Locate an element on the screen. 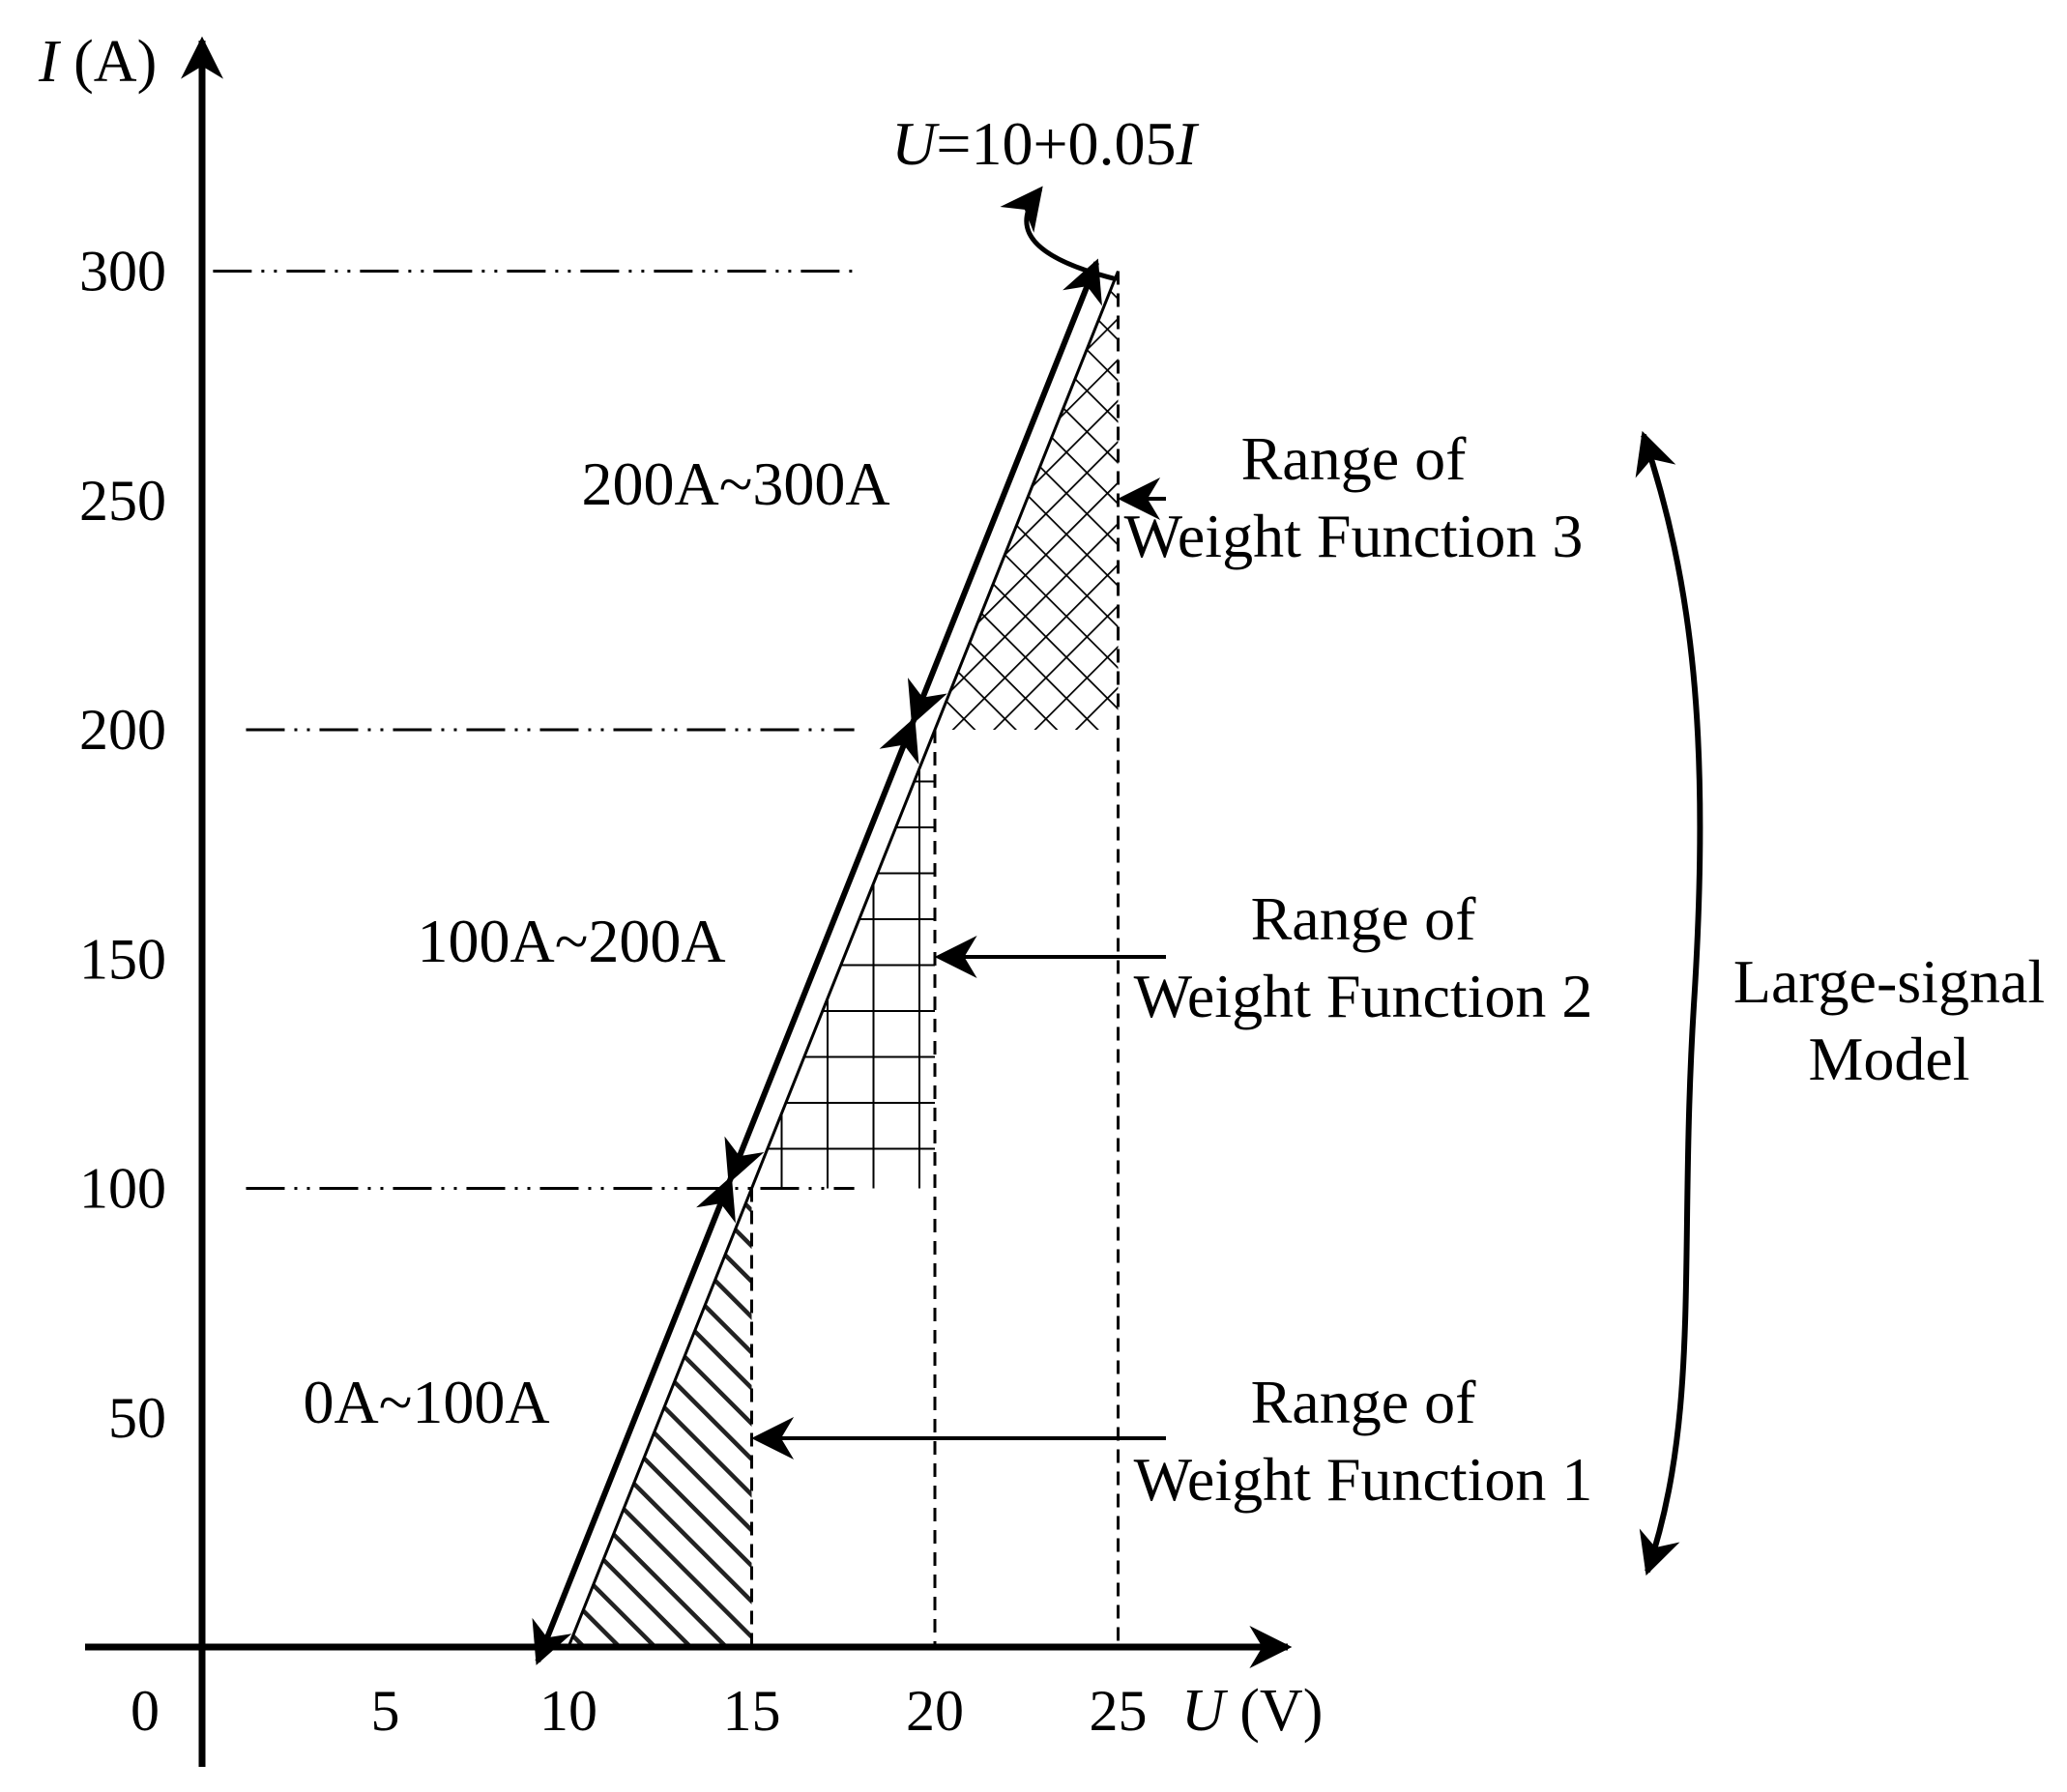  y-tick-300: 300 is located at coordinates (122, 271).